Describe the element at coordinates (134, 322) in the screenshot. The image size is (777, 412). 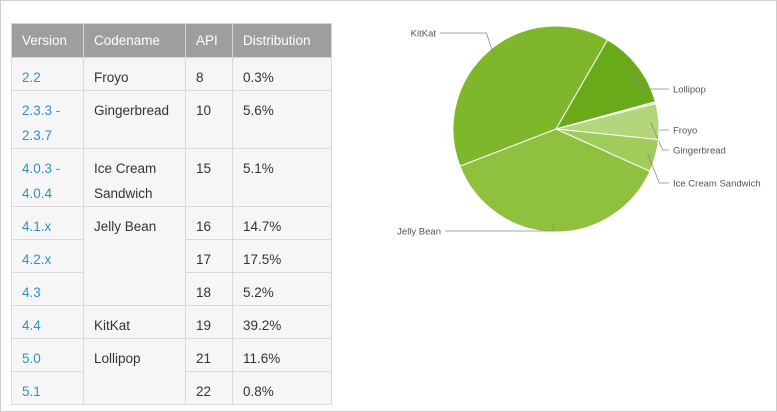
I see `codename-cell: KitKat` at that location.